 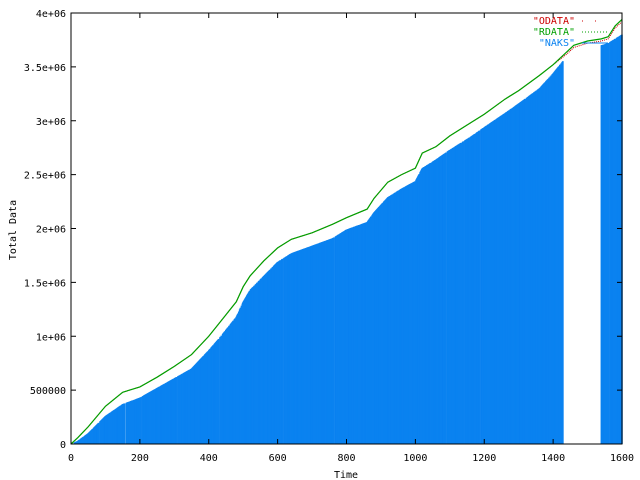 What do you see at coordinates (13, 230) in the screenshot?
I see `y-axis-title: Total Data` at bounding box center [13, 230].